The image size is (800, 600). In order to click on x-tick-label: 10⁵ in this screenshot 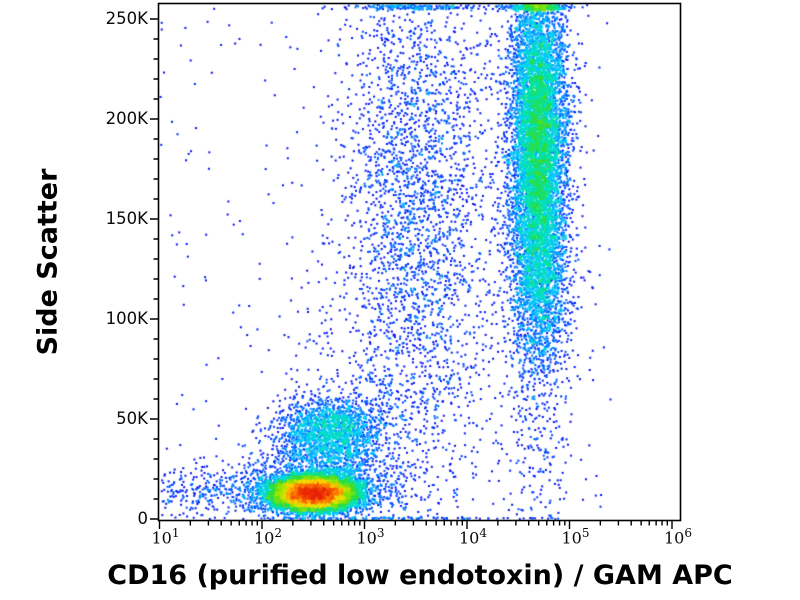, I will do `click(575, 537)`.